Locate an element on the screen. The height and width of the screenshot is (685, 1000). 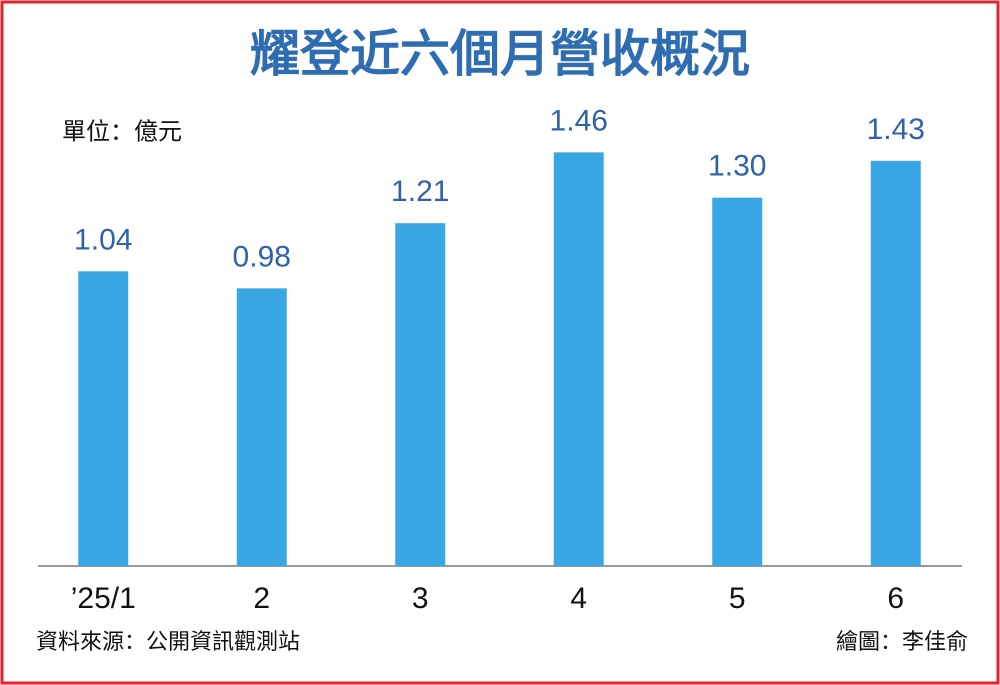
x-tick-label: 6 is located at coordinates (895, 598).